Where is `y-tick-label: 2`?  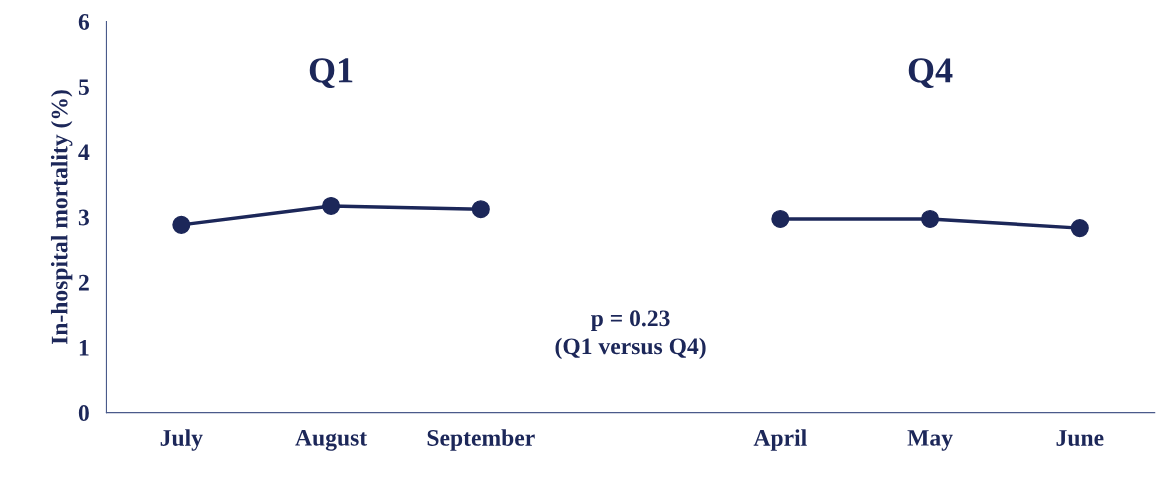
y-tick-label: 2 is located at coordinates (83, 282).